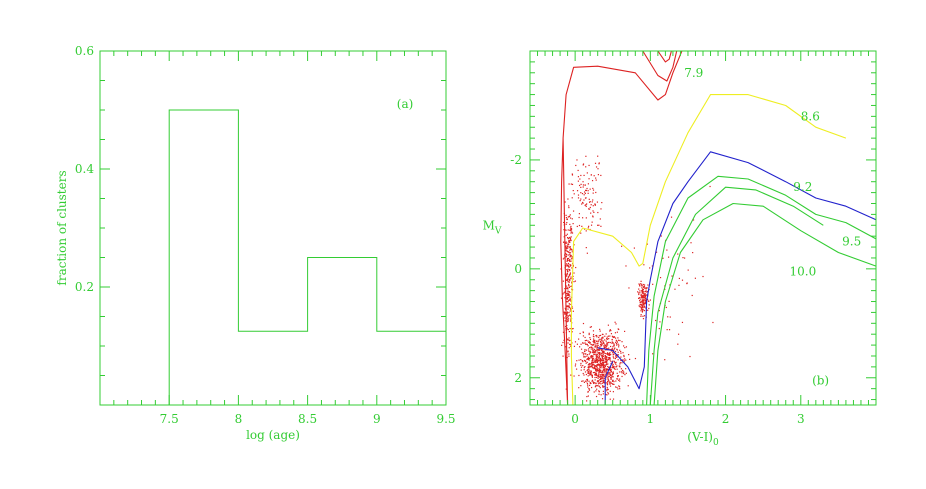  Describe the element at coordinates (801, 419) in the screenshot. I see `x-tick-label: 3` at that location.